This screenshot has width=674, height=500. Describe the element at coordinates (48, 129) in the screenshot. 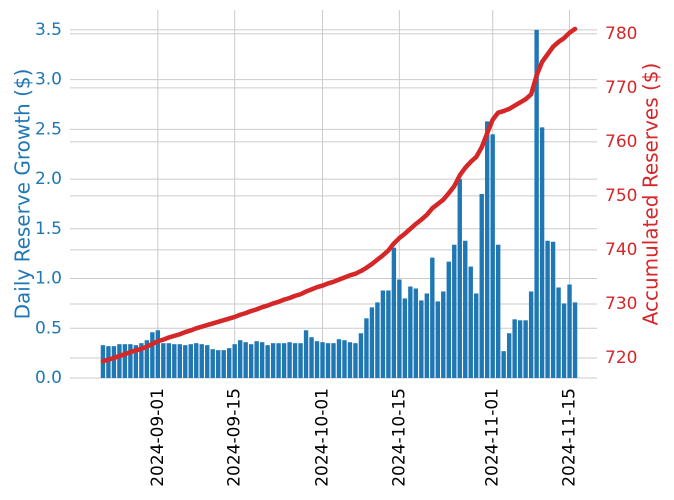

I see `y-tick-label: 2.5` at that location.